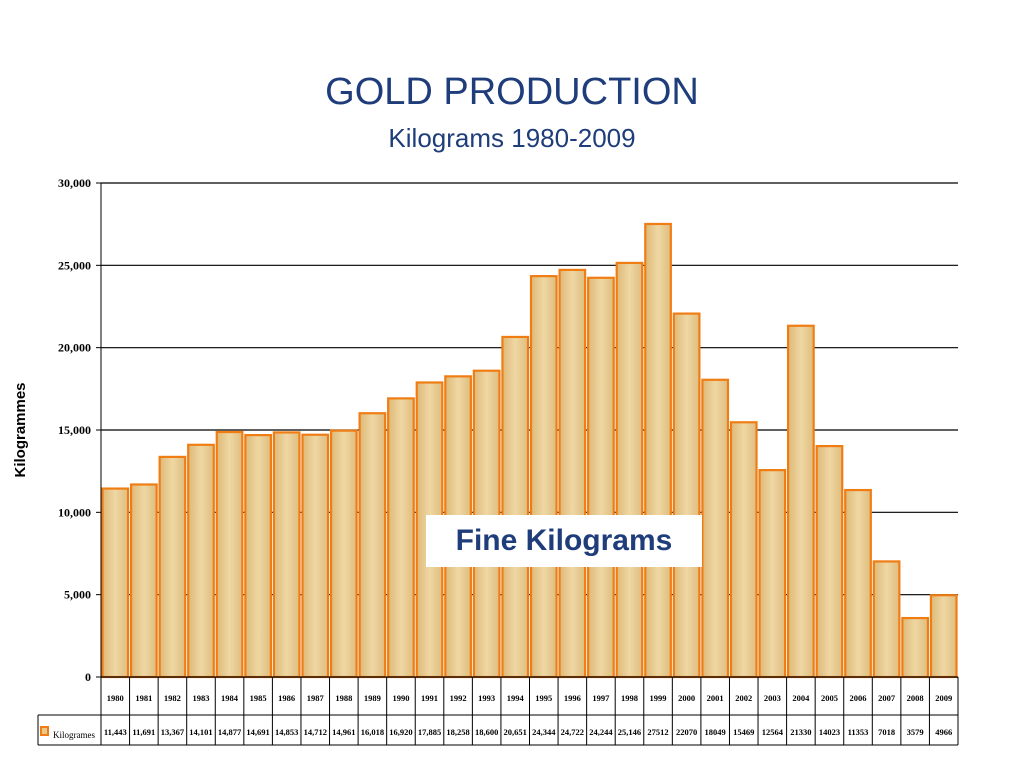 The width and height of the screenshot is (1024, 768). Describe the element at coordinates (372, 732) in the screenshot. I see `data-label: 16,018` at that location.